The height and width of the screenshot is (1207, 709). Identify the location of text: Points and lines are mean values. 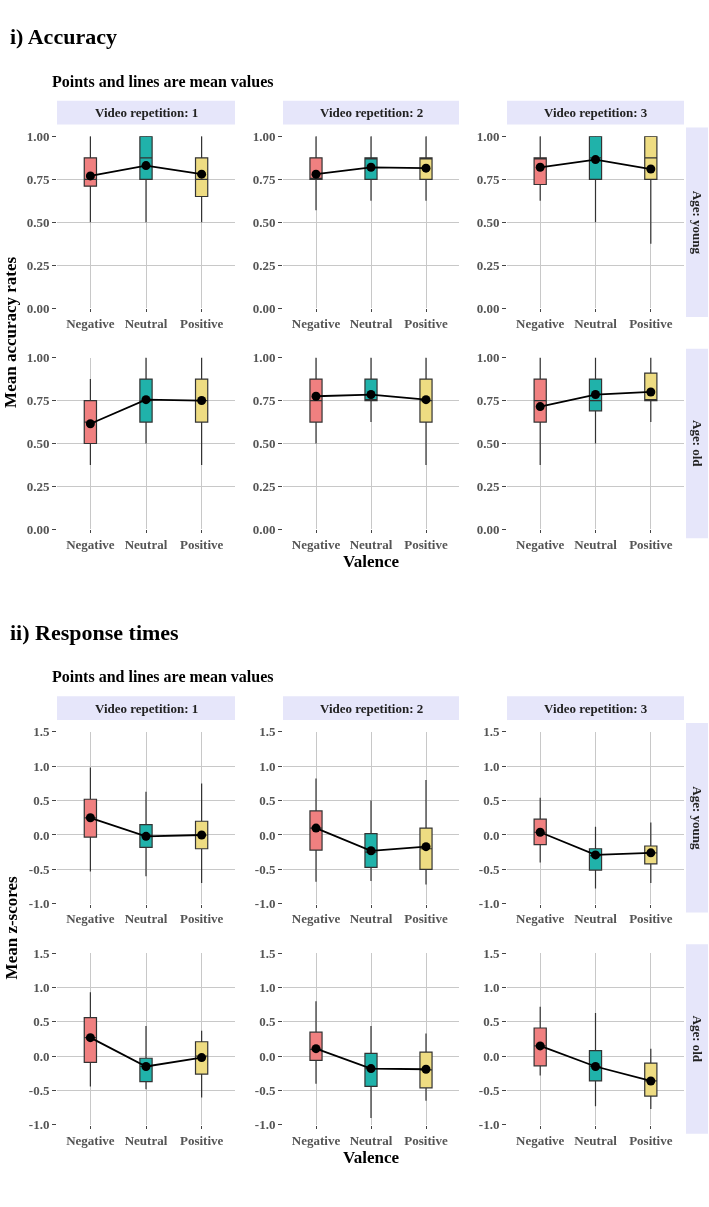
(163, 676).